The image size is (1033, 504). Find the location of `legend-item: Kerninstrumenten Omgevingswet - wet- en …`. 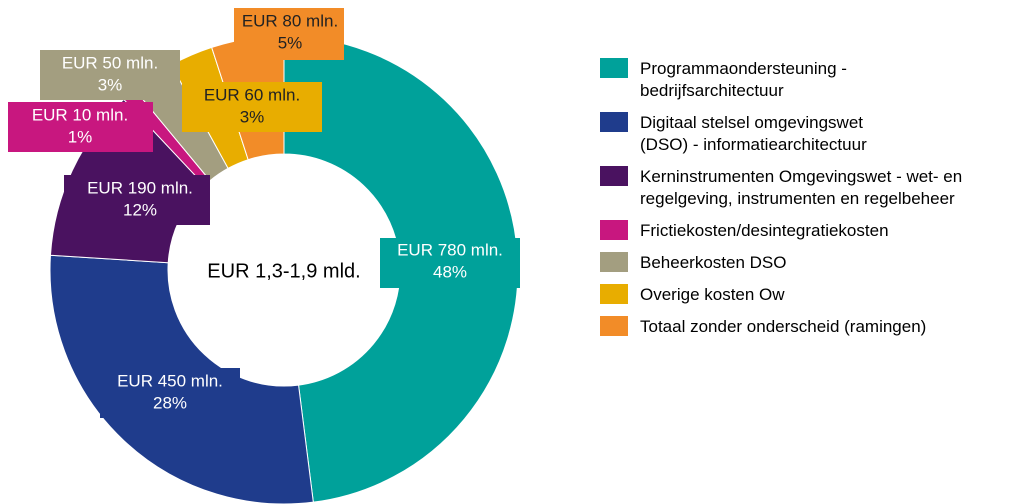

legend-item: Kerninstrumenten Omgevingswet - wet- en … is located at coordinates (815, 188).